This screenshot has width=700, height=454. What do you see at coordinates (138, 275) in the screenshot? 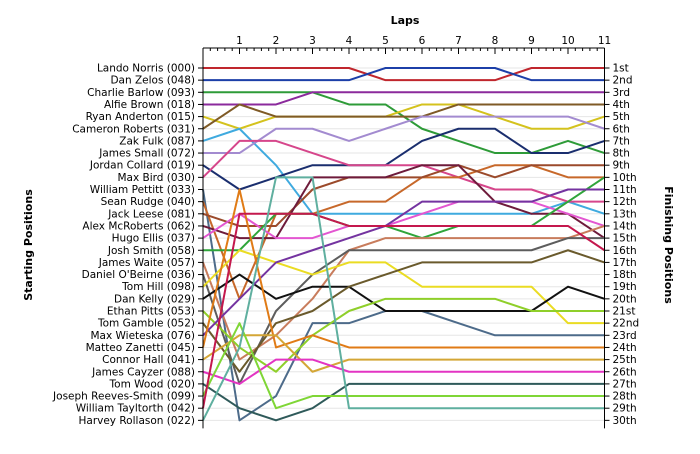
I see `driver-label: Daniel O'Beirne (036)` at bounding box center [138, 275].